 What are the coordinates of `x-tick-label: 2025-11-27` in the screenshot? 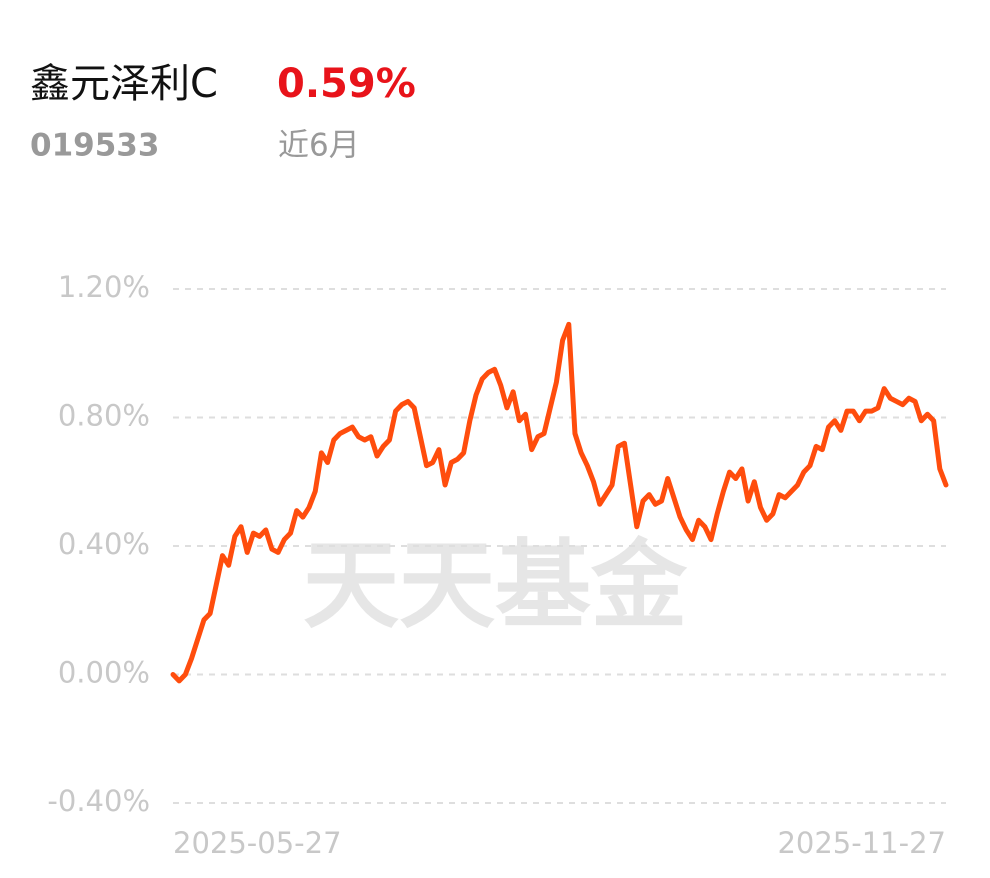 It's located at (861, 843).